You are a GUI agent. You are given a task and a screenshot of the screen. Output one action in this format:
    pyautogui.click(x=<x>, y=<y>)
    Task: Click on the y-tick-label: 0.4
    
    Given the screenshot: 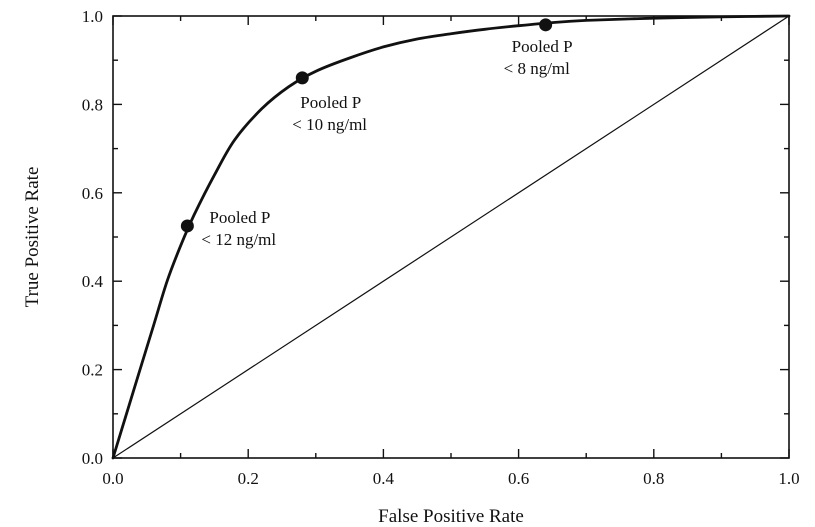 What is the action you would take?
    pyautogui.click(x=93, y=281)
    